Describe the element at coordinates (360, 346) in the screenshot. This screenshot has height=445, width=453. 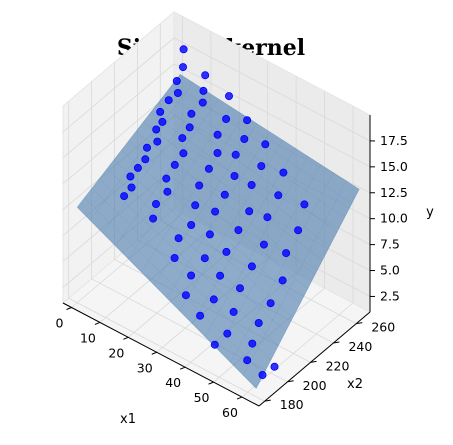
I see `x2-tick-label: 240` at that location.